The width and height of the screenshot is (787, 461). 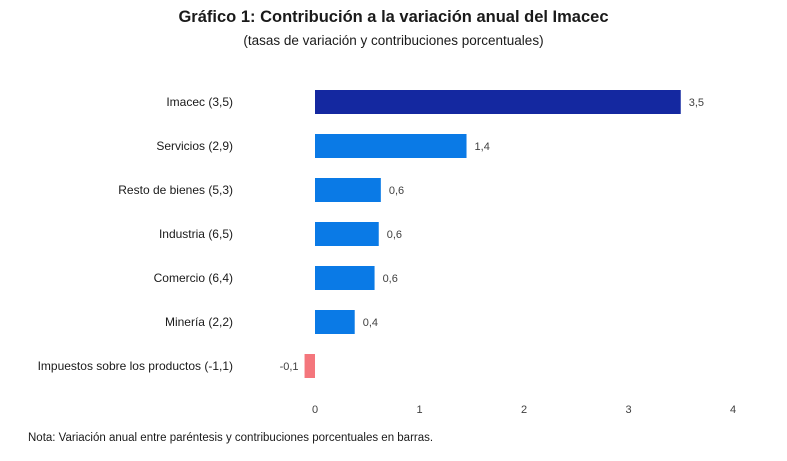 I want to click on data-label: 3,5, so click(x=696, y=103).